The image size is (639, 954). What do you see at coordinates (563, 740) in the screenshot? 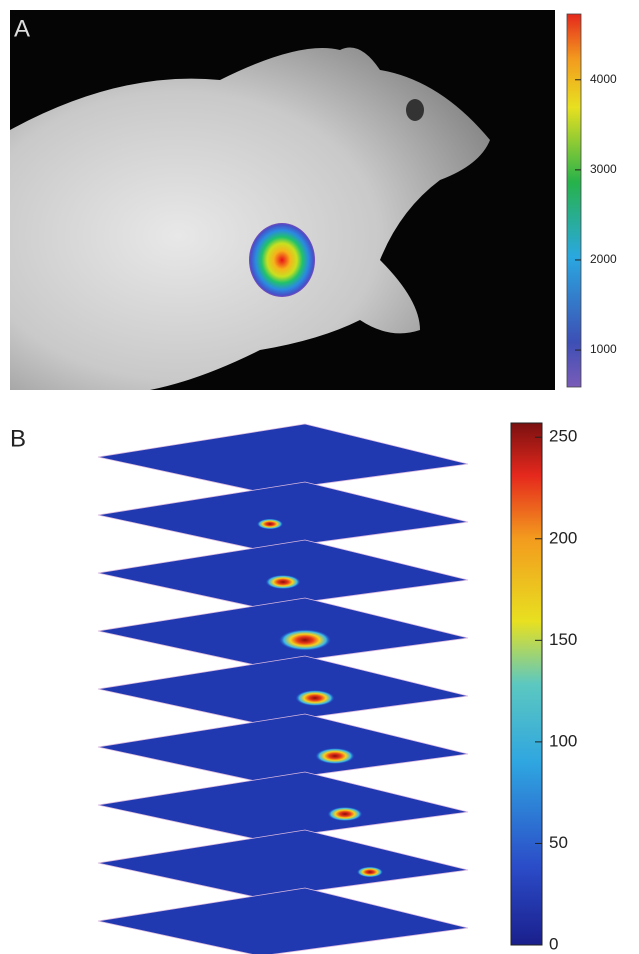
I see `tick-label: 100` at bounding box center [563, 740].